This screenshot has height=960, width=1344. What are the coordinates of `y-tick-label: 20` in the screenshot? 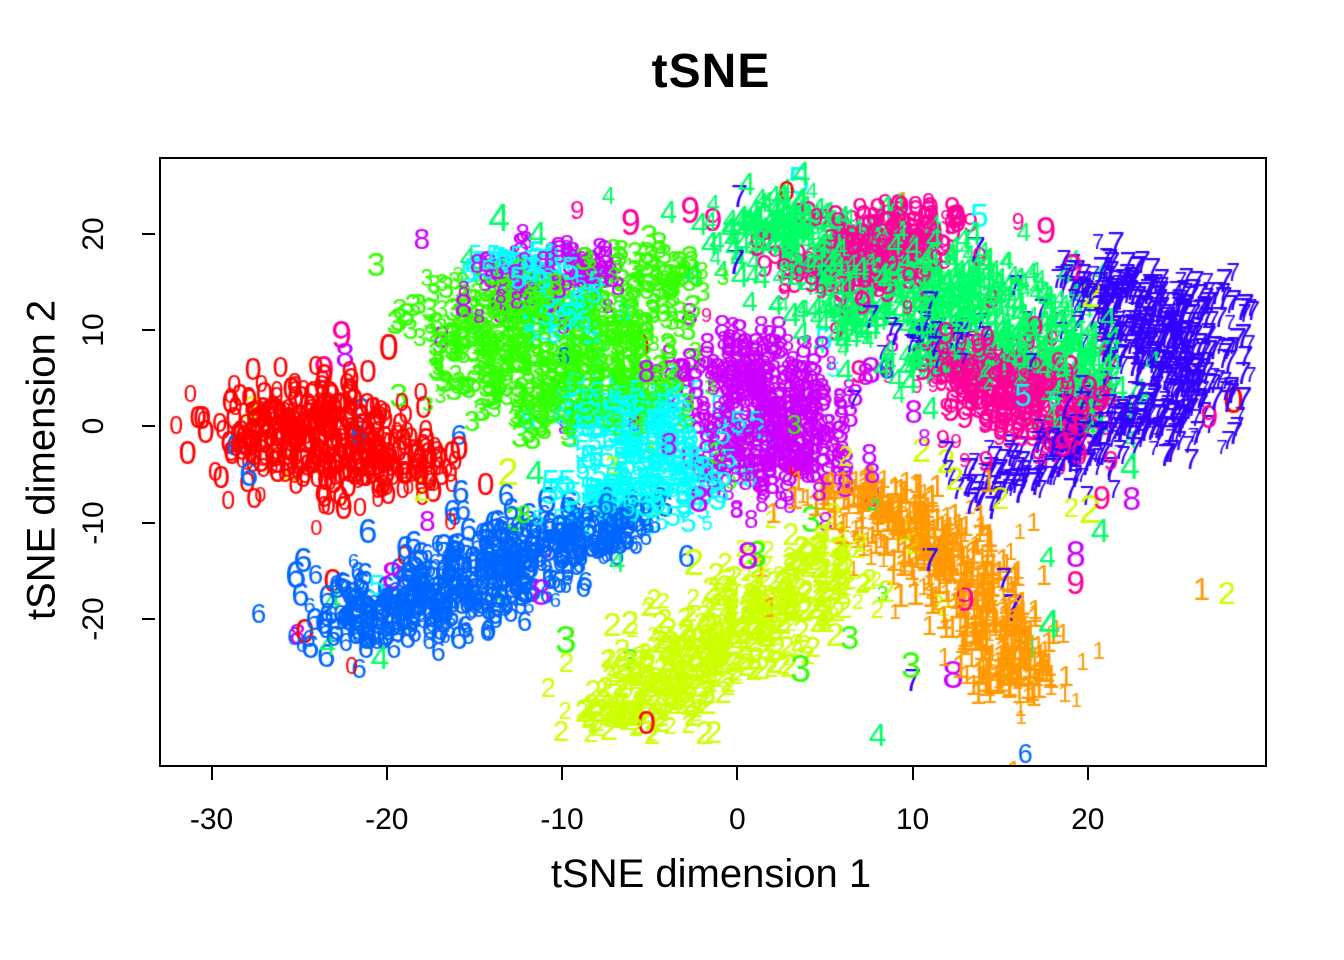 It's located at (93, 234).